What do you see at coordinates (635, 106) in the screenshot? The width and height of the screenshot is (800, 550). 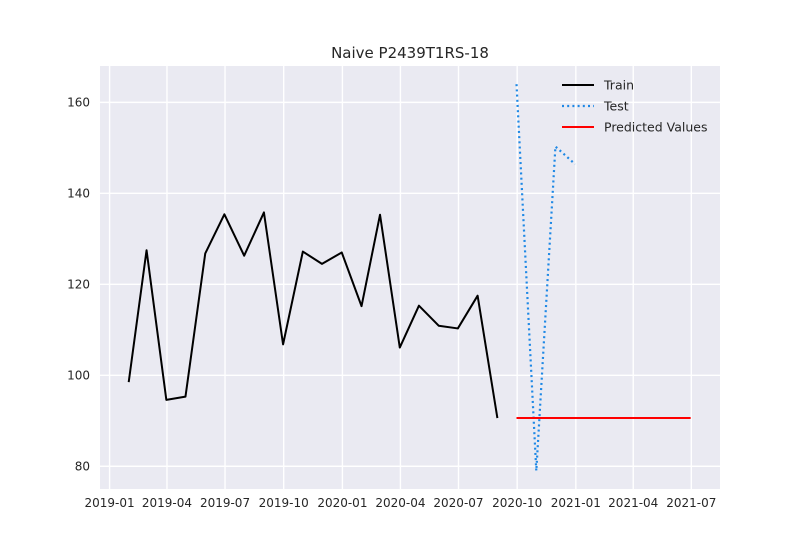 I see `legend: Train Test Predicted Values` at bounding box center [635, 106].